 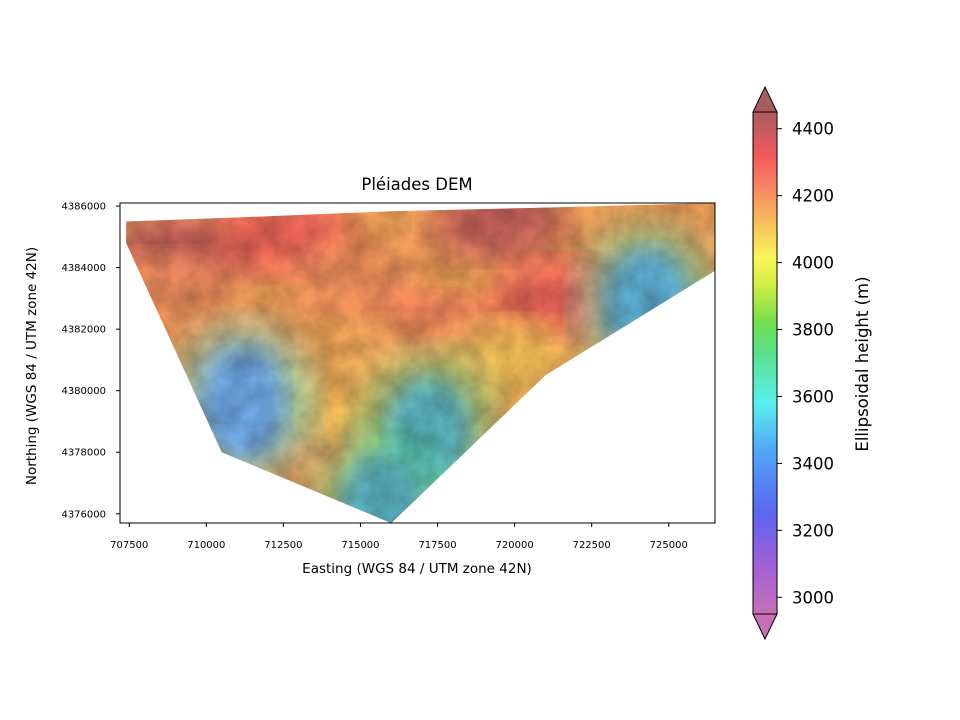 I want to click on x-tick-label: 717500, so click(x=437, y=545).